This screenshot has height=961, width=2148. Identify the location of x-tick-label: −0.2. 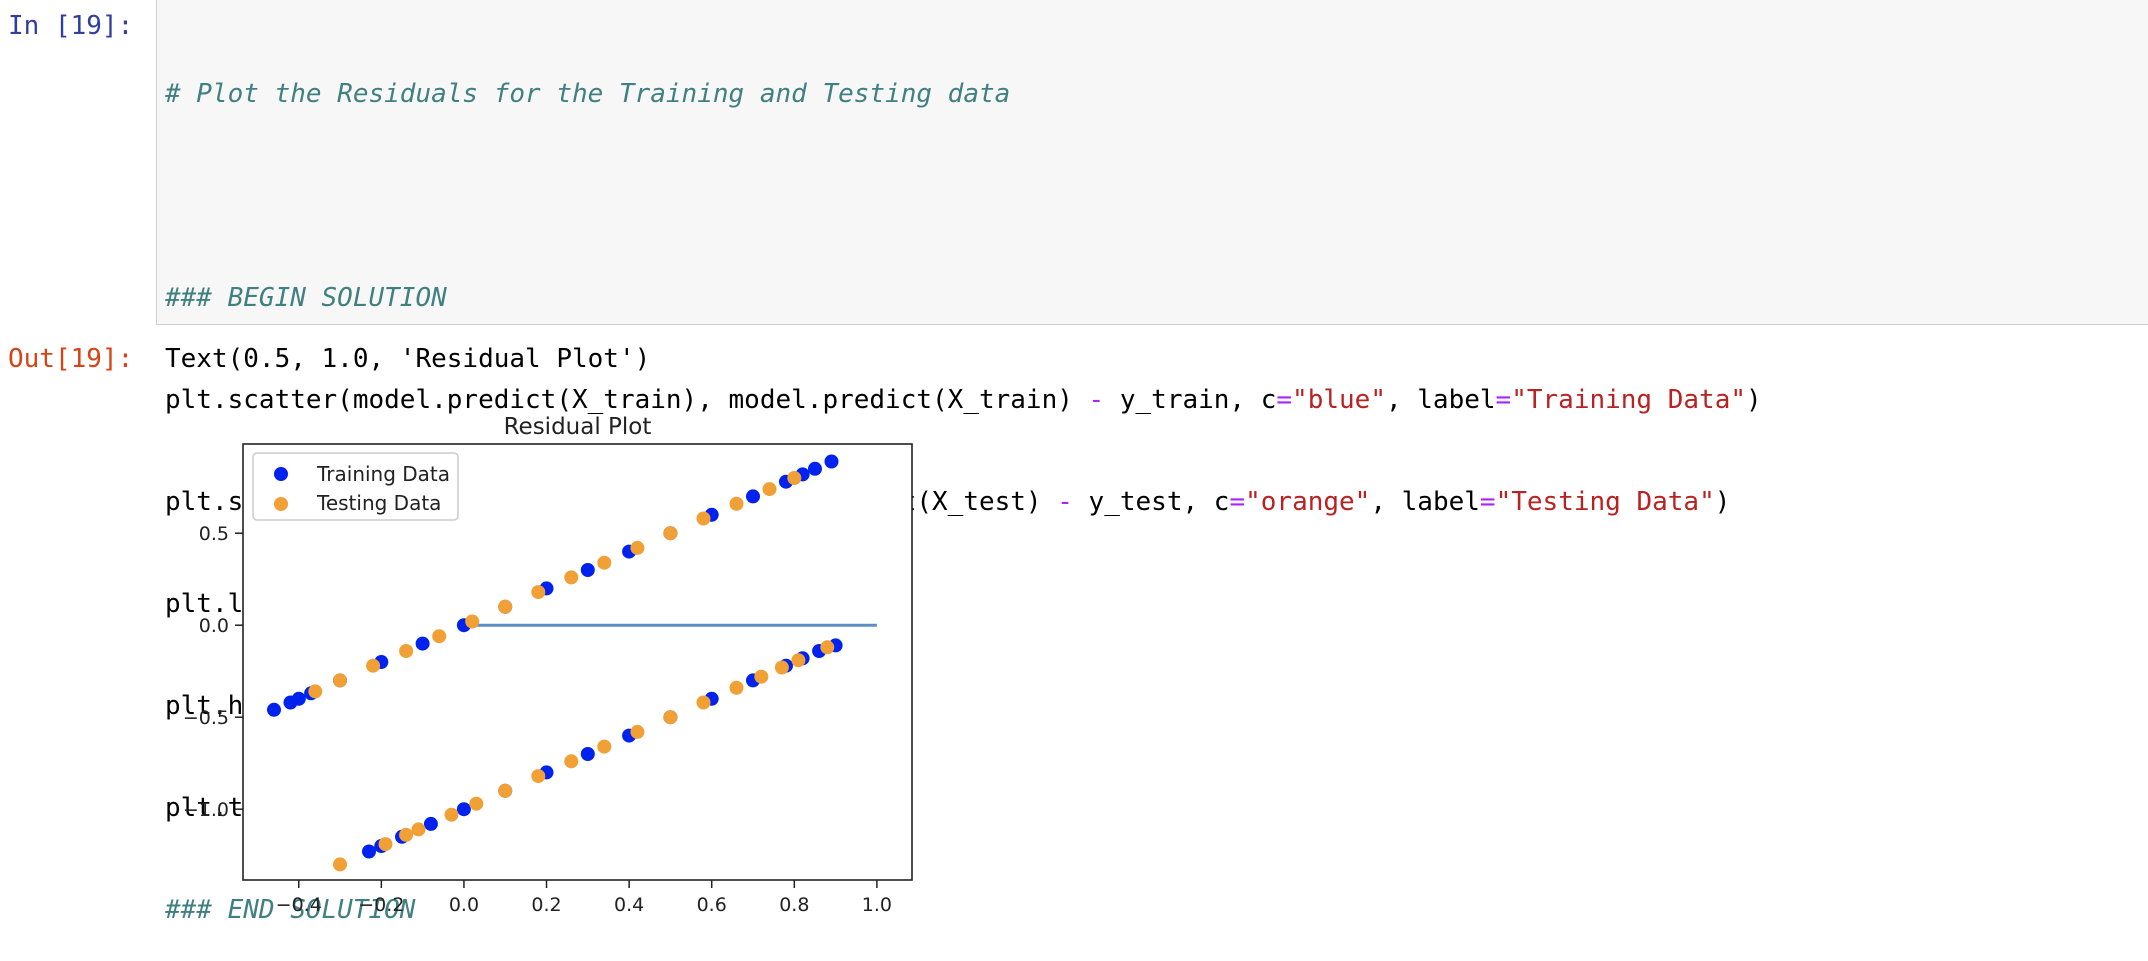
(381, 905).